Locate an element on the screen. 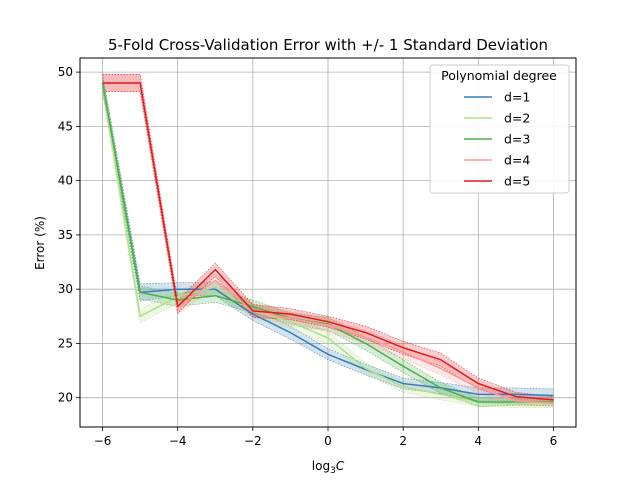 This screenshot has height=480, width=640. x-axis-label-main: log is located at coordinates (321, 466).